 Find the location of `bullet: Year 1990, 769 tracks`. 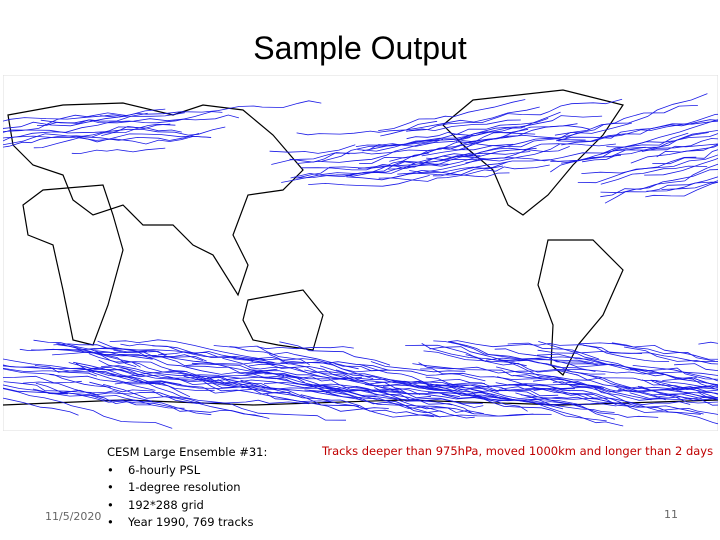

bullet: Year 1990, 769 tracks is located at coordinates (187, 523).